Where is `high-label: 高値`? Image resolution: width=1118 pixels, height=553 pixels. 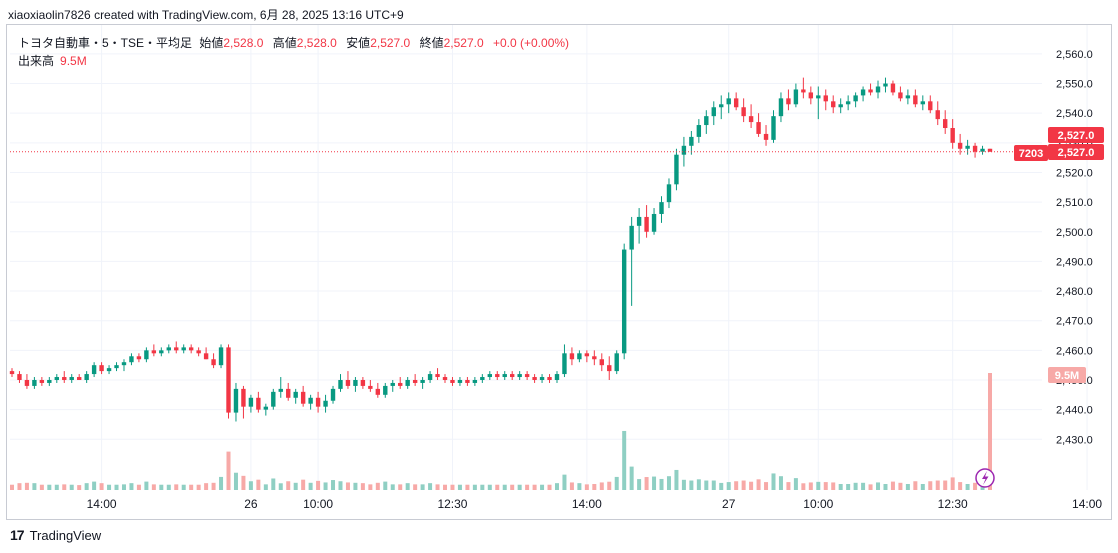 high-label: 高値 is located at coordinates (284, 43).